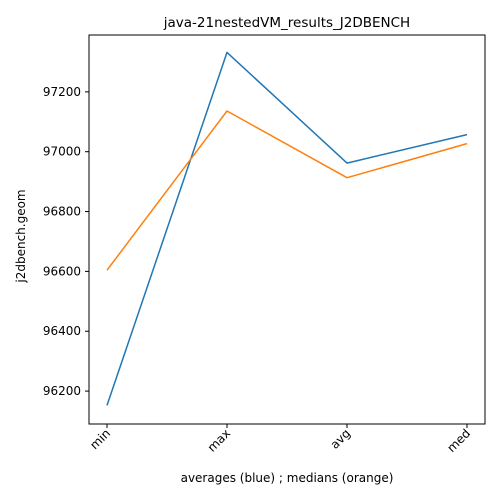 The height and width of the screenshot is (500, 500). What do you see at coordinates (287, 478) in the screenshot?
I see `x-axis-label: averages (blue) ; medians (orange)` at bounding box center [287, 478].